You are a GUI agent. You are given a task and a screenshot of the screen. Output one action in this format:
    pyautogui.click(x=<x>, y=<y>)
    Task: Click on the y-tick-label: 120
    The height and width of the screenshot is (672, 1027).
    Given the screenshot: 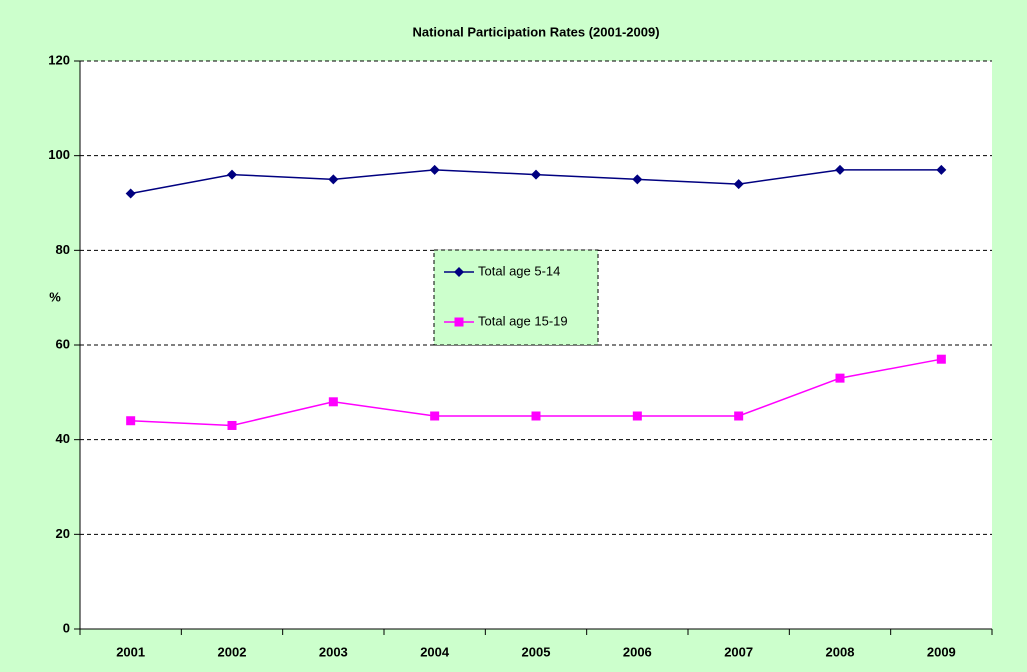 What is the action you would take?
    pyautogui.click(x=59, y=59)
    